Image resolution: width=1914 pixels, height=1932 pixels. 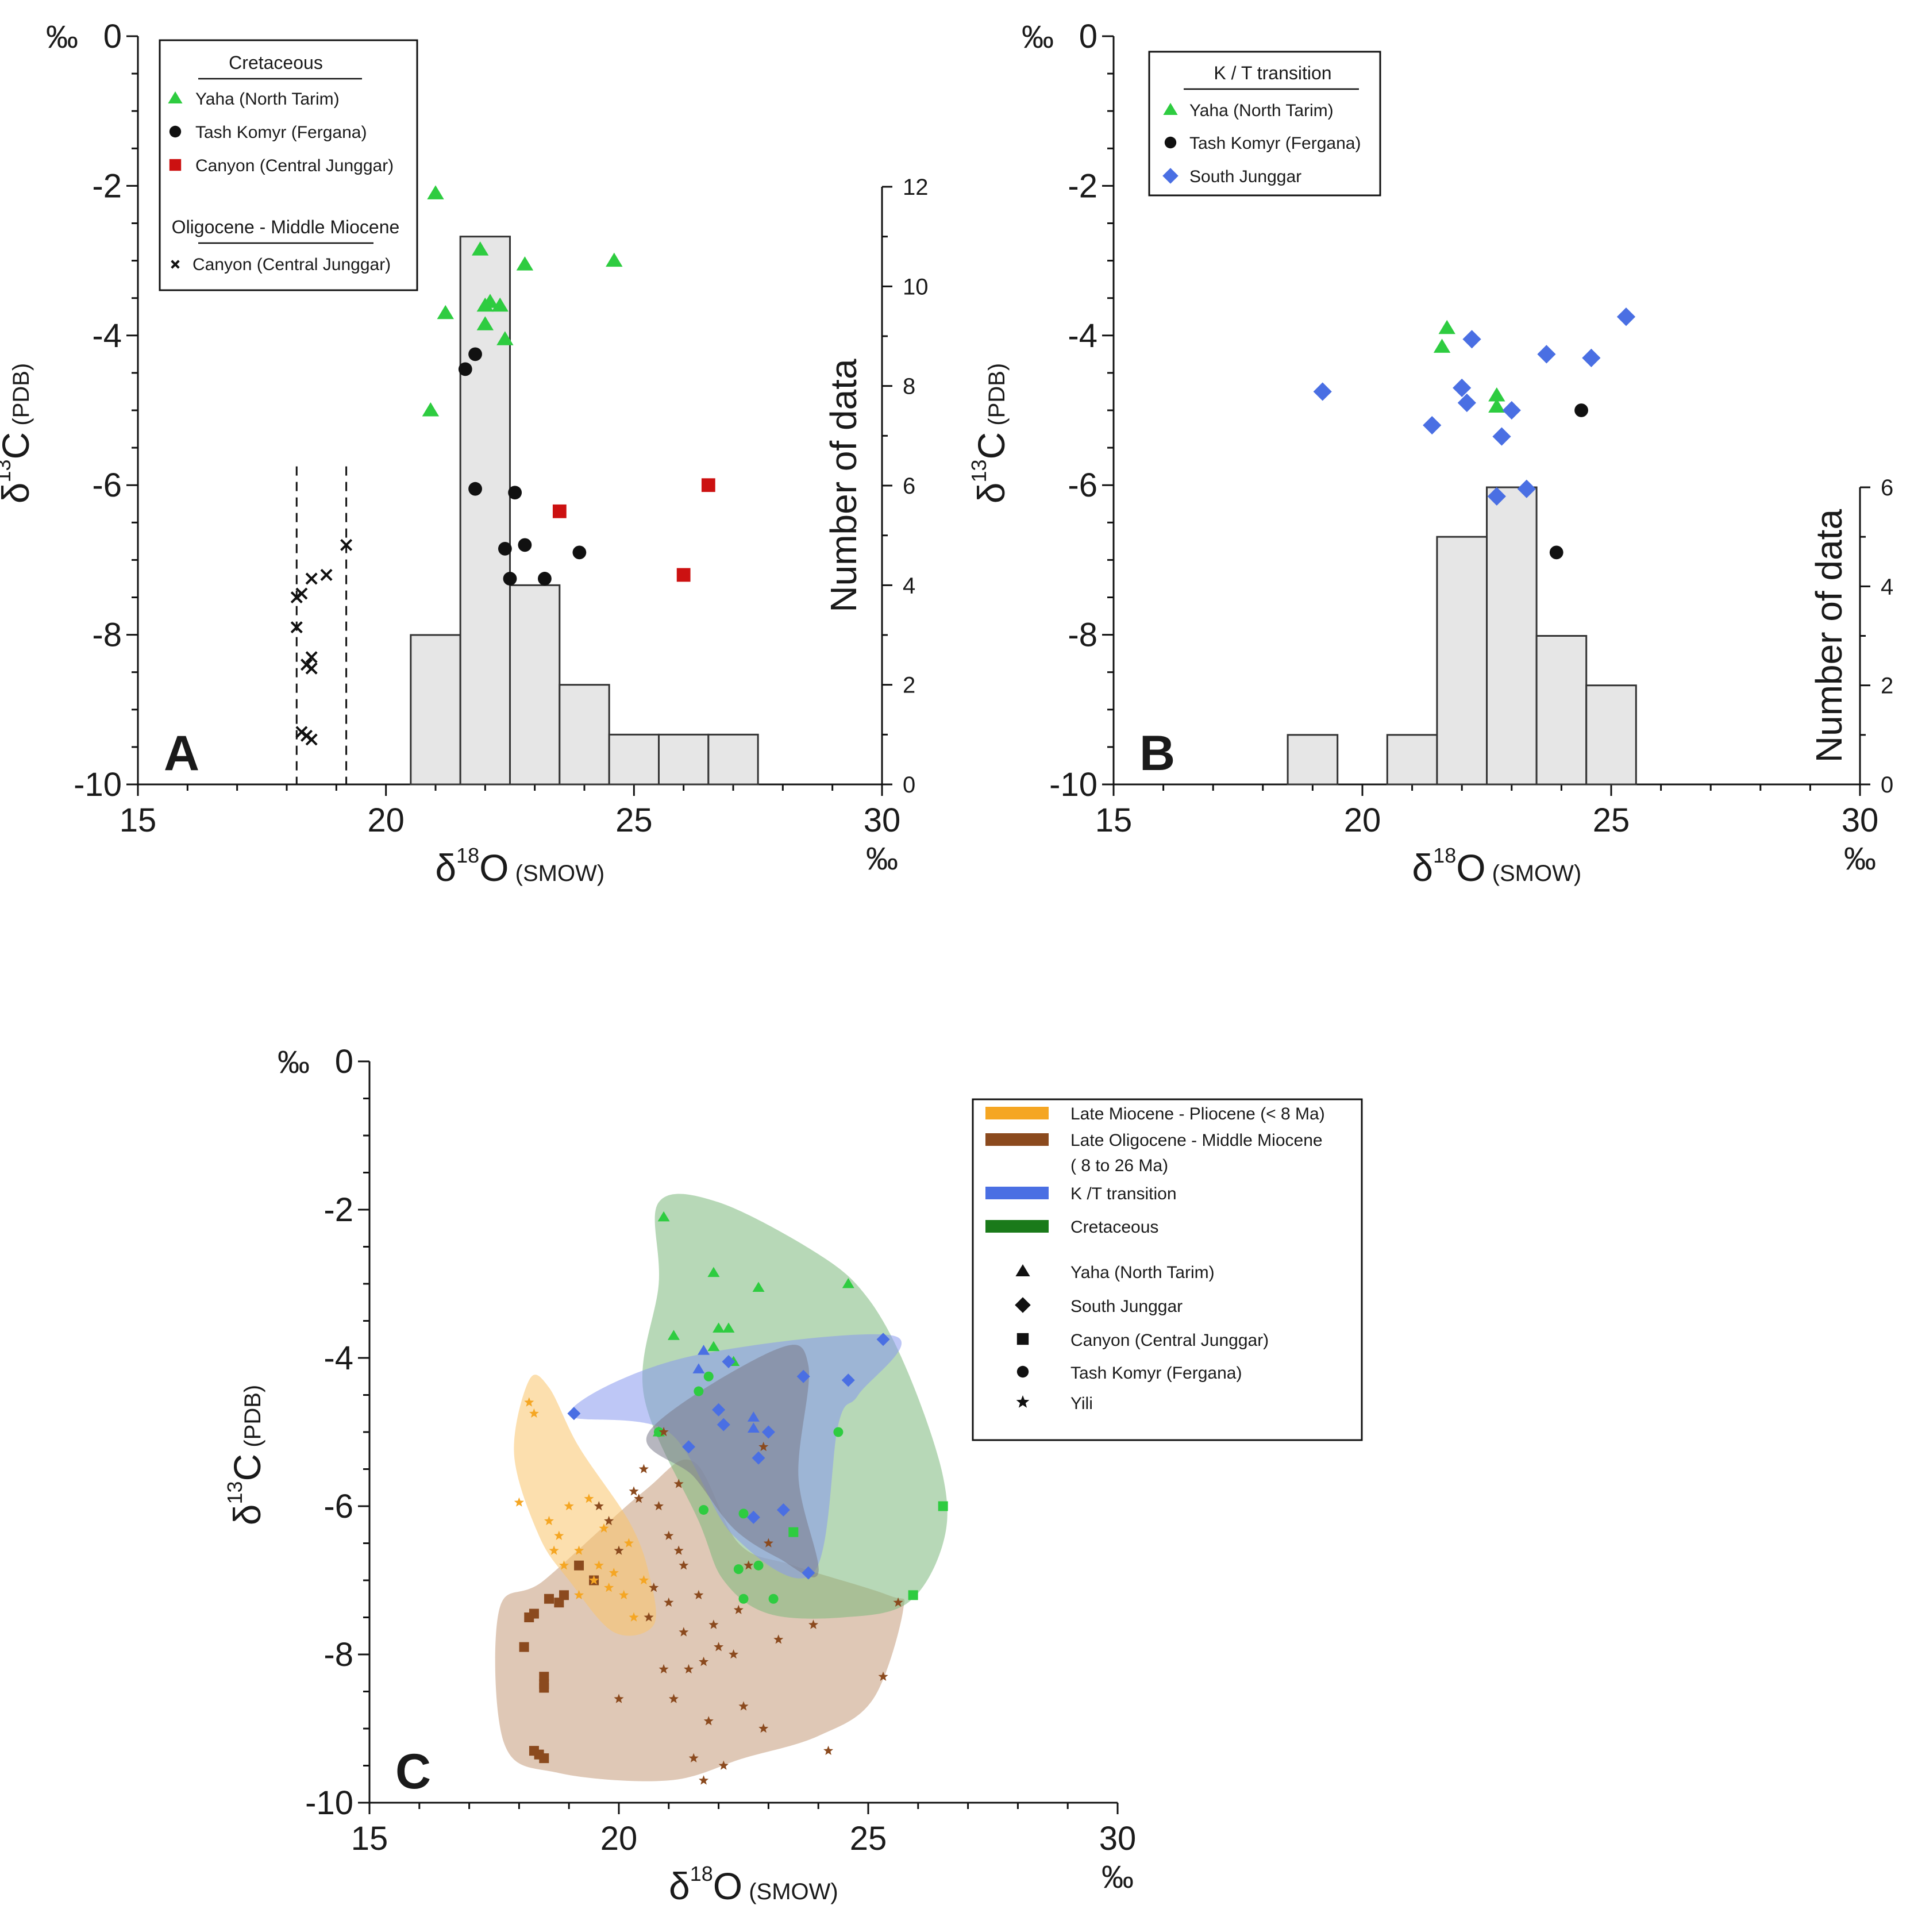 I want to click on y-unit-permil: ‰, so click(x=62, y=36).